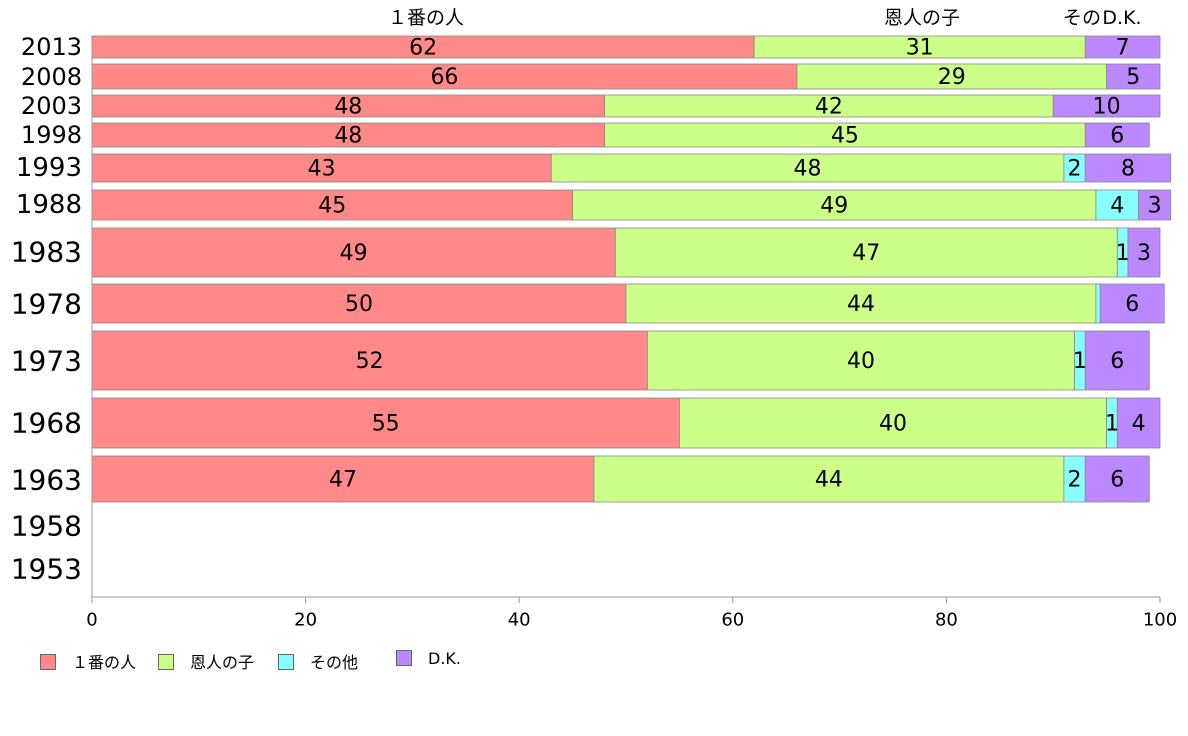 The height and width of the screenshot is (736, 1188). What do you see at coordinates (946, 620) in the screenshot?
I see `x-tick-label: 80` at bounding box center [946, 620].